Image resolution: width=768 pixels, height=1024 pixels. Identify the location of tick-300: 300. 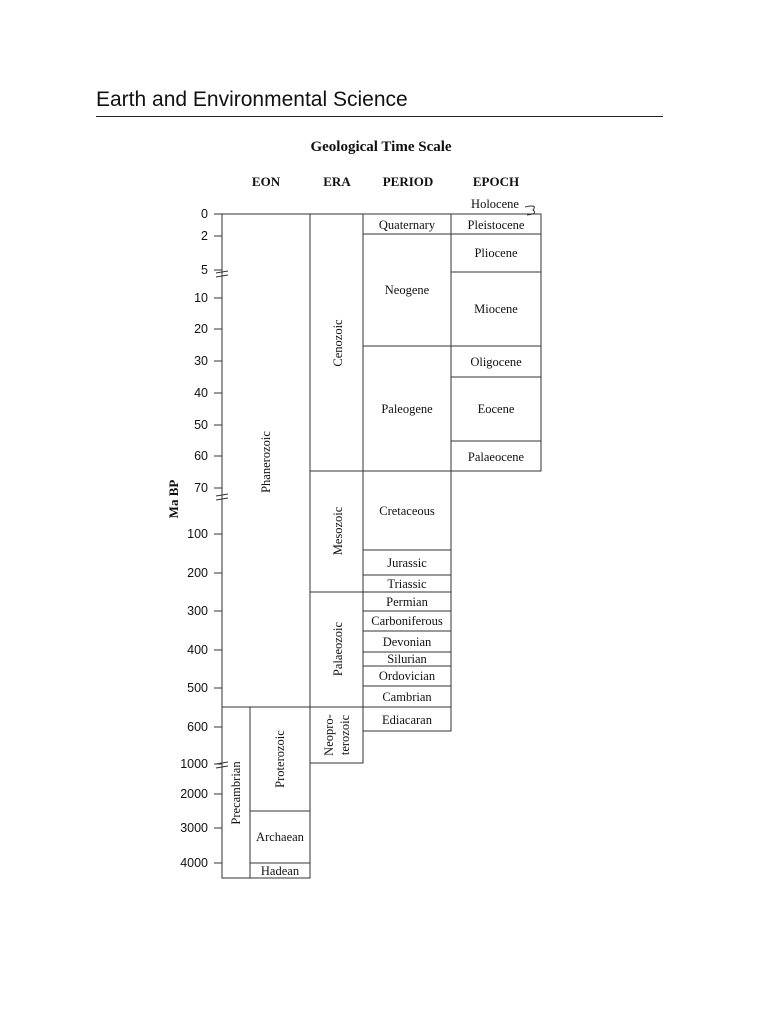
(204, 611).